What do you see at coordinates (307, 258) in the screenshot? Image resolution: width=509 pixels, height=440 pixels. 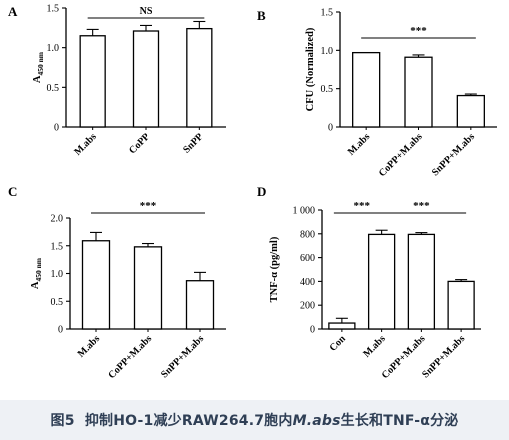 I see `y-tick-label: 600` at bounding box center [307, 258].